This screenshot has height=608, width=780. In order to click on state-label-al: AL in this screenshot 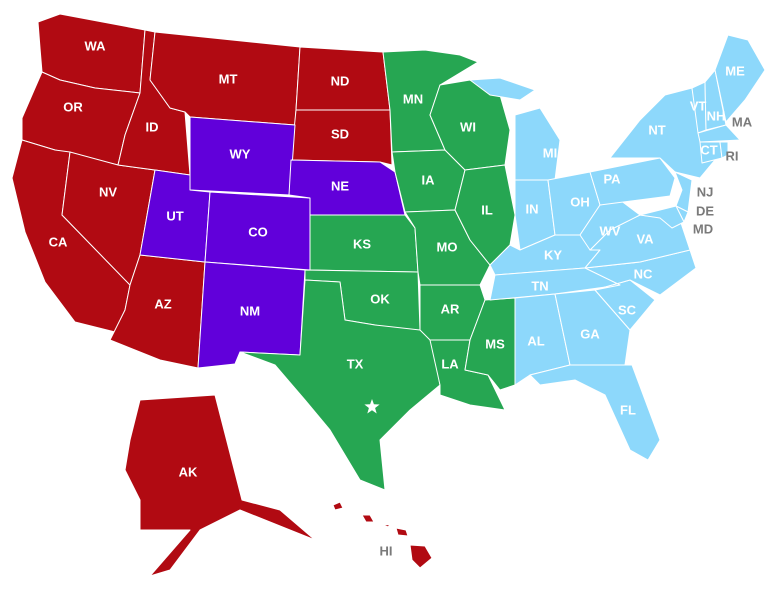, I will do `click(535, 340)`.